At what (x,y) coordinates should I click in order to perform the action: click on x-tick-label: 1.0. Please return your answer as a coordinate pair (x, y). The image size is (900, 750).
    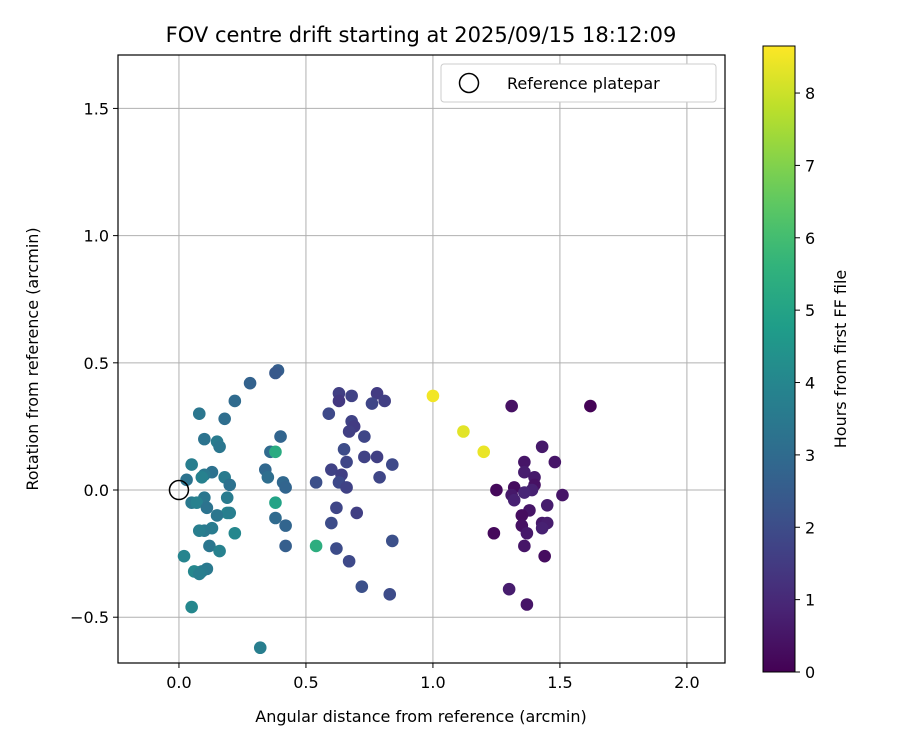
    Looking at the image, I should click on (432, 682).